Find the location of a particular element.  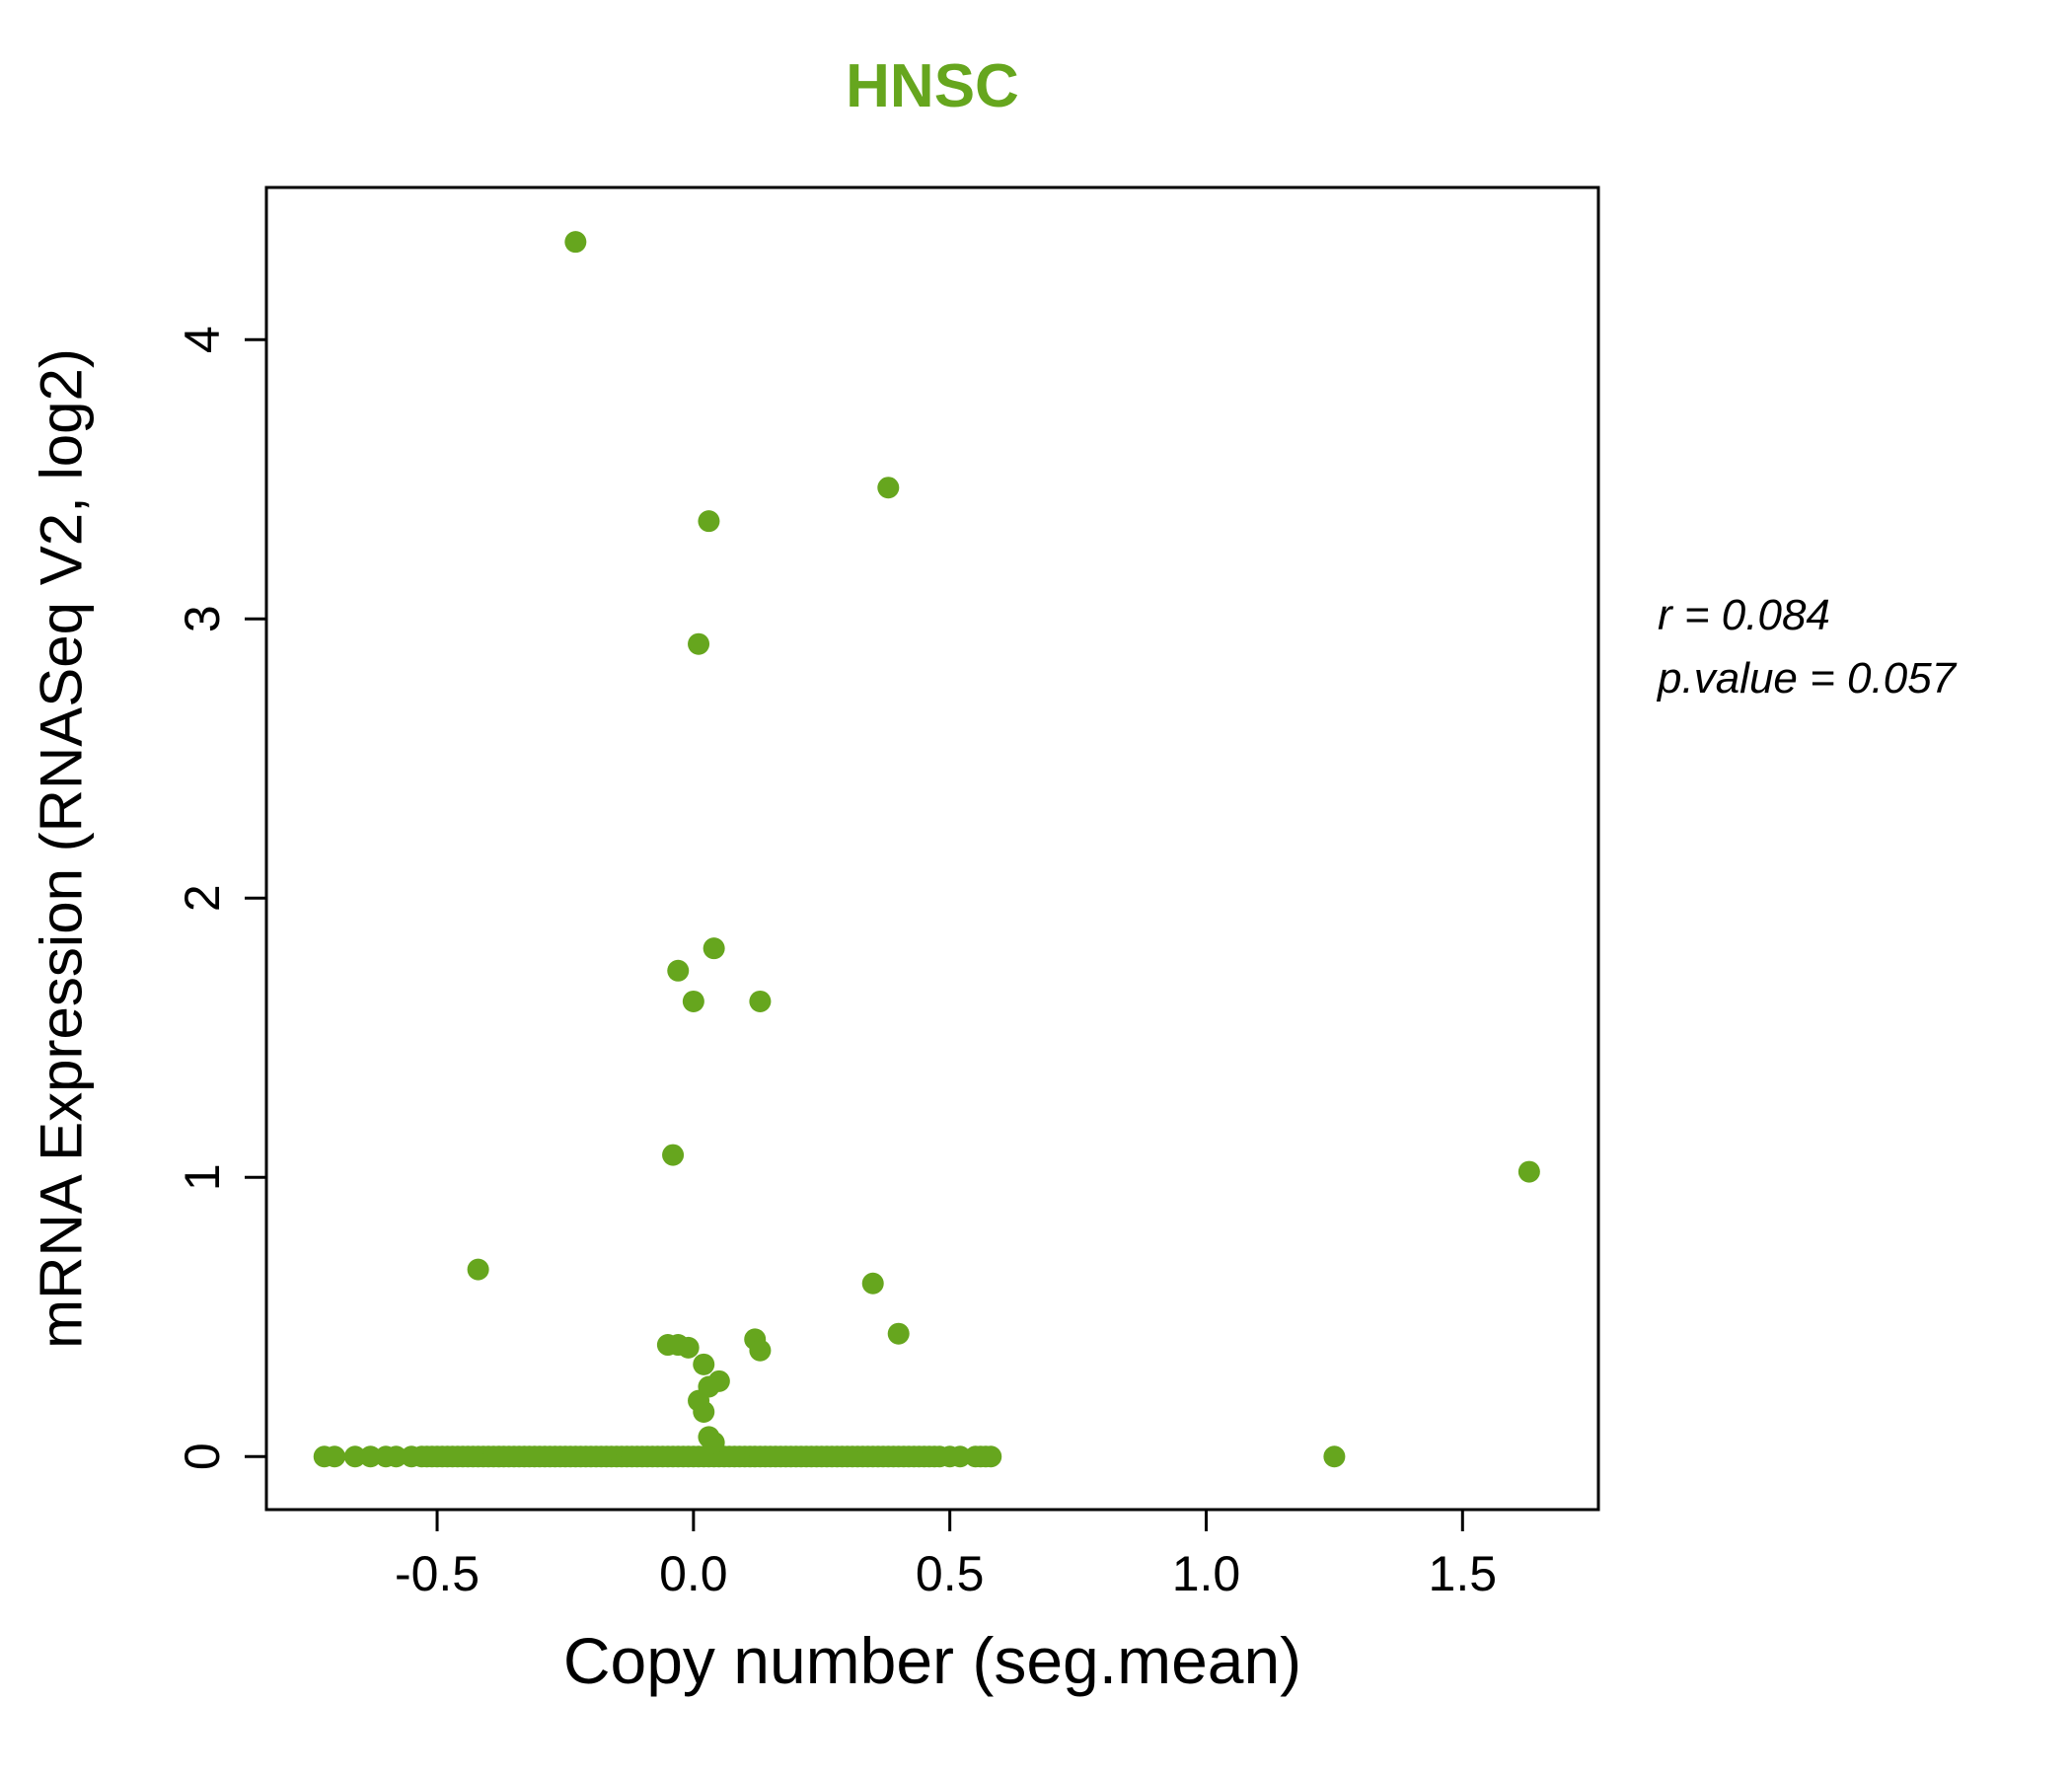

x-tick-label: 1.0 is located at coordinates (1207, 1573).